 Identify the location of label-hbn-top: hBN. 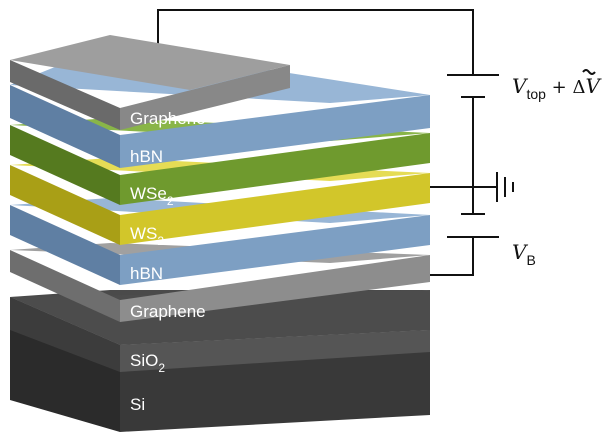
(146, 156).